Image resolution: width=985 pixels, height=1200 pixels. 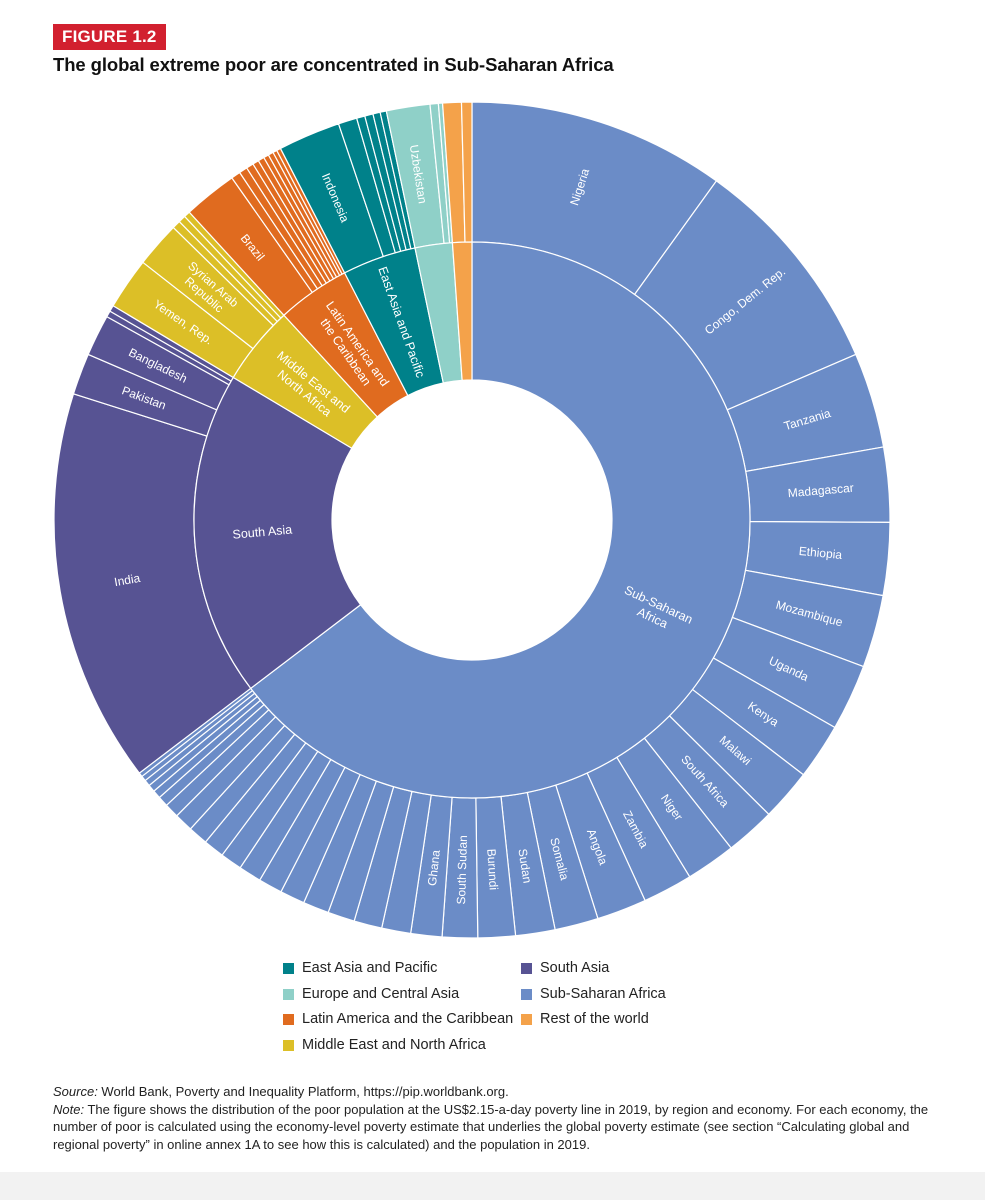 I want to click on legend-label: Europe and Central Asia, so click(x=381, y=994).